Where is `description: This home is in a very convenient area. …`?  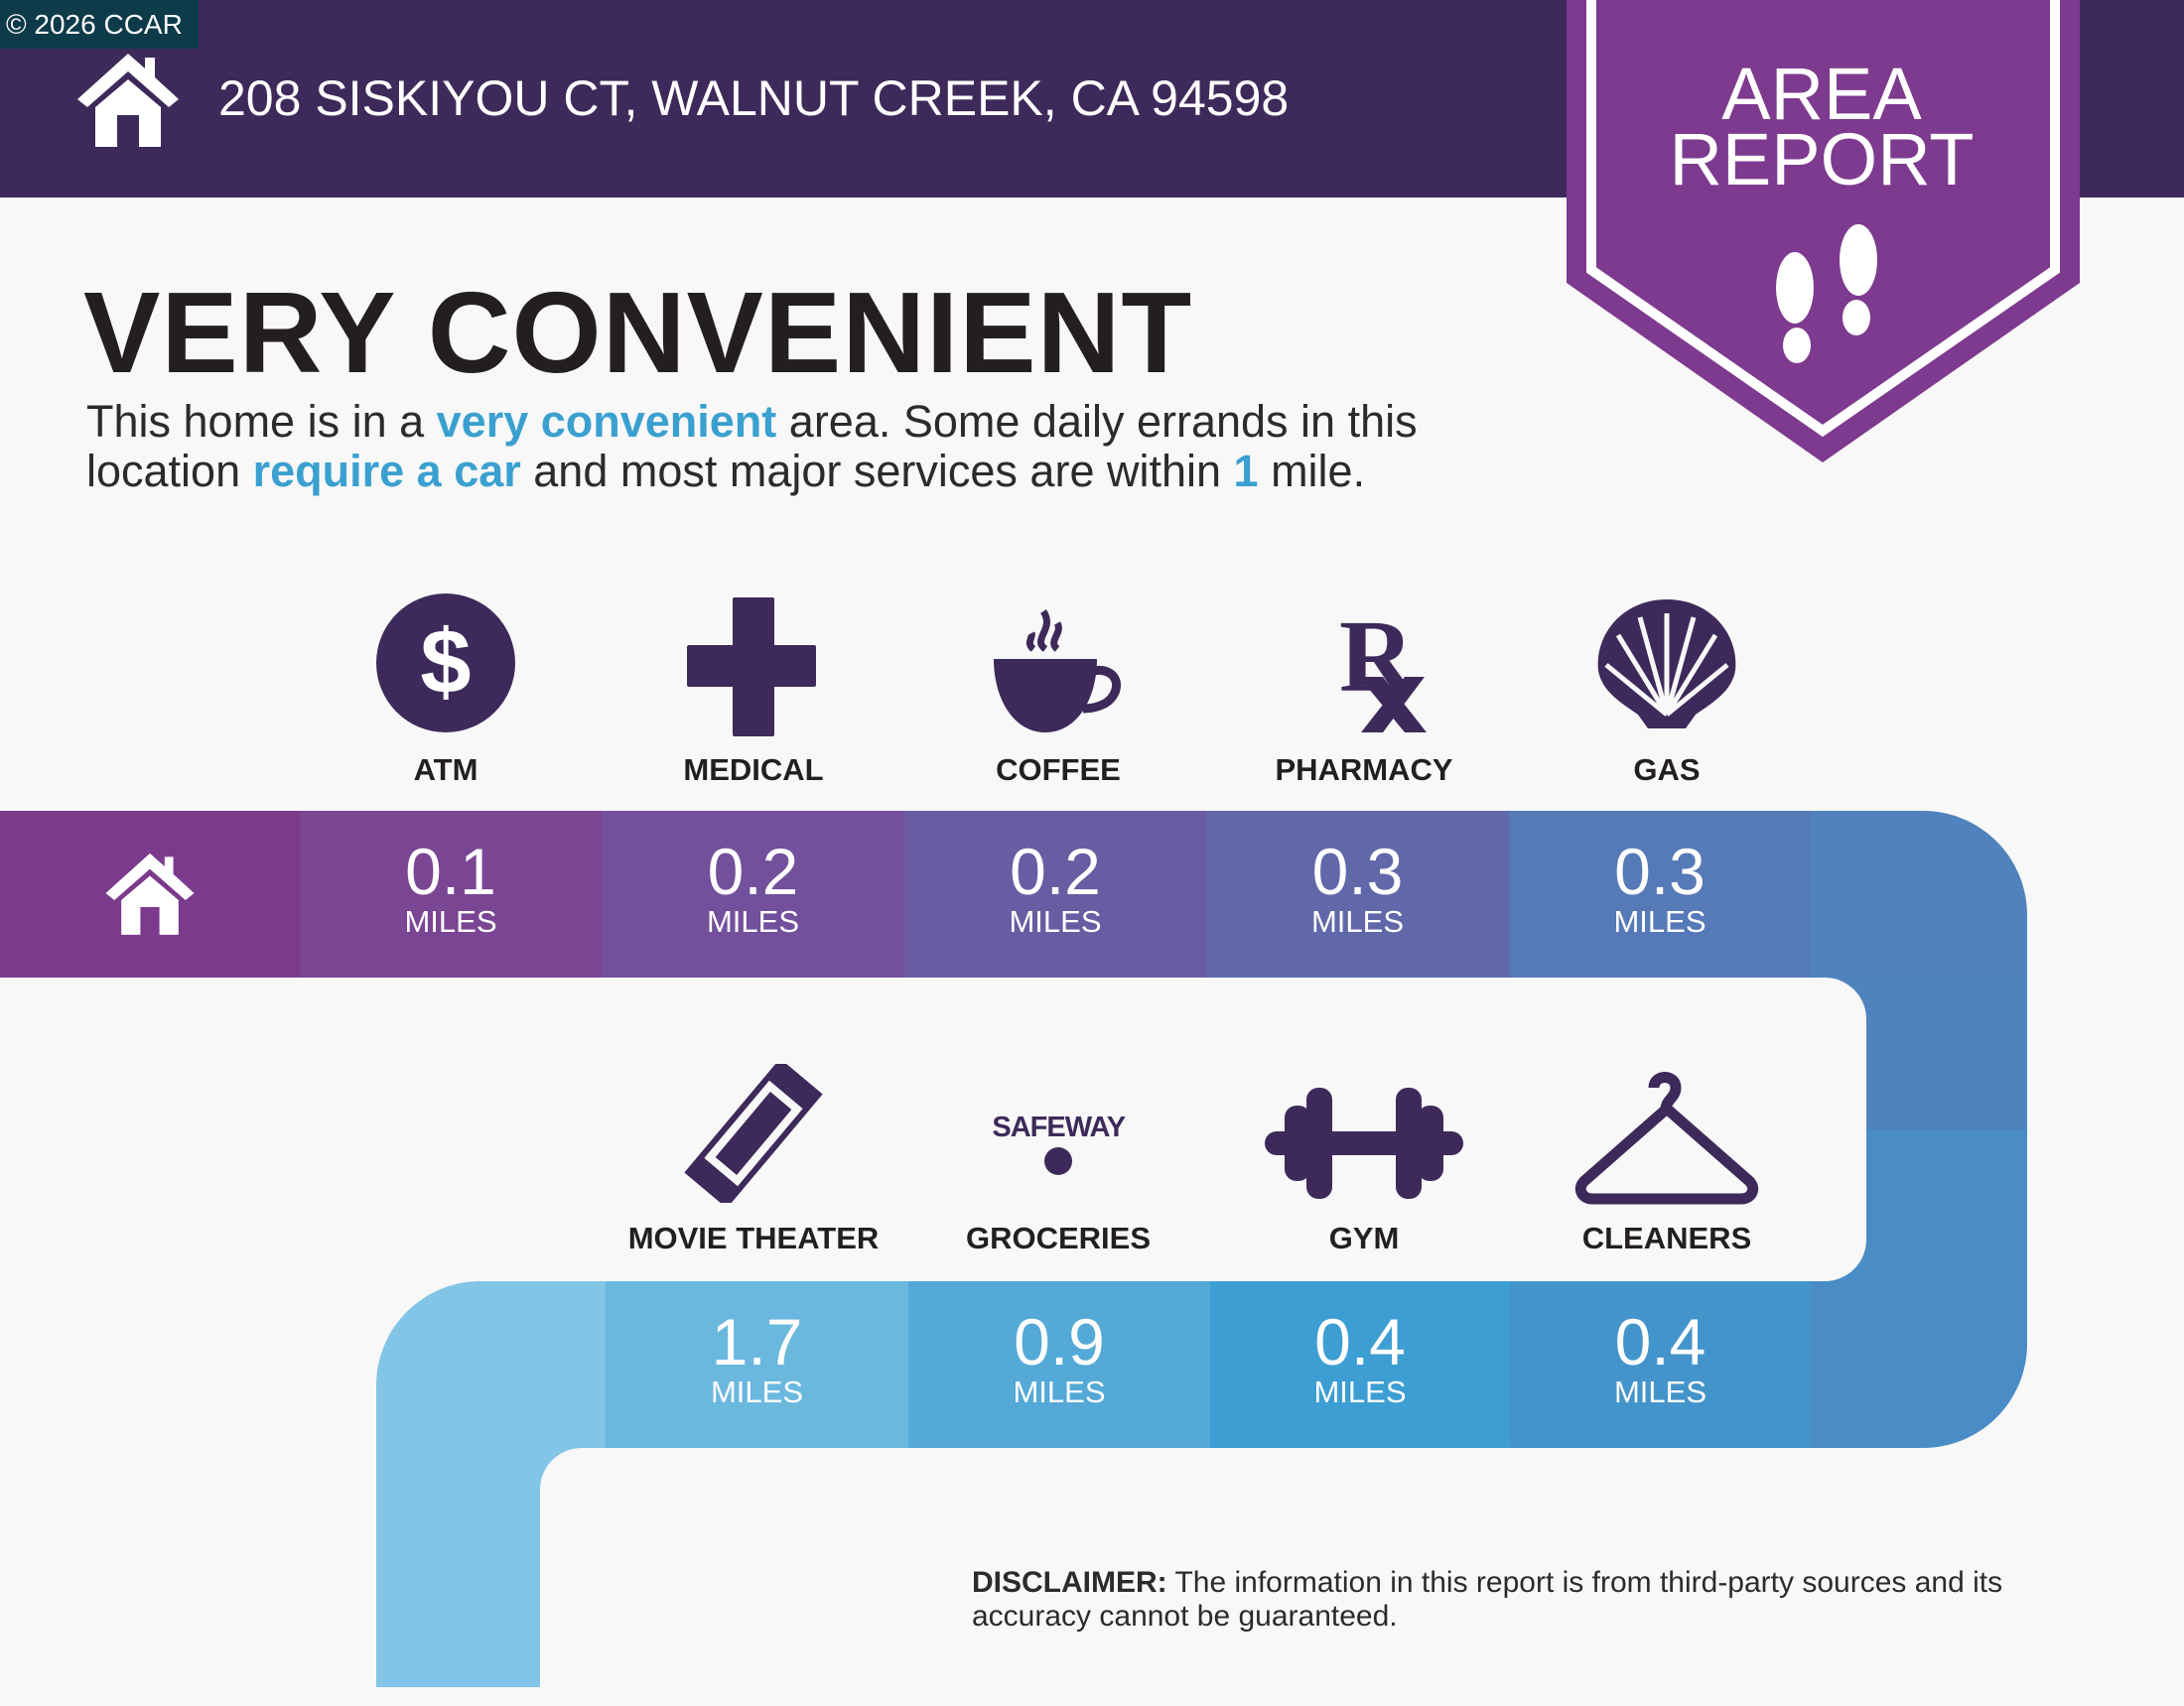 description: This home is in a very convenient area. … is located at coordinates (752, 446).